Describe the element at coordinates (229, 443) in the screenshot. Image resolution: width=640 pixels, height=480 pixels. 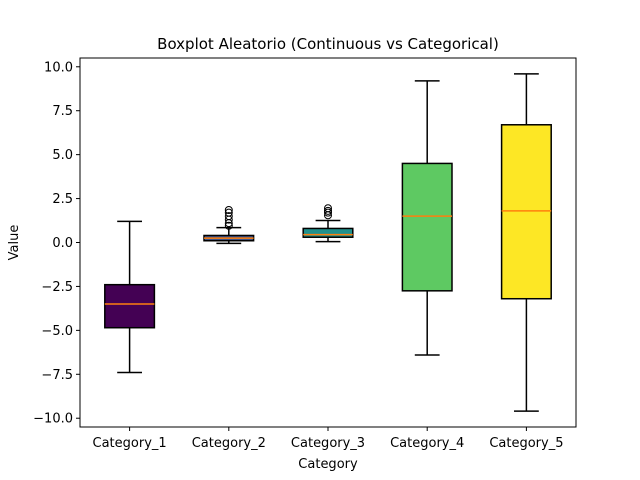
I see `x-tick-label: Category_2` at that location.